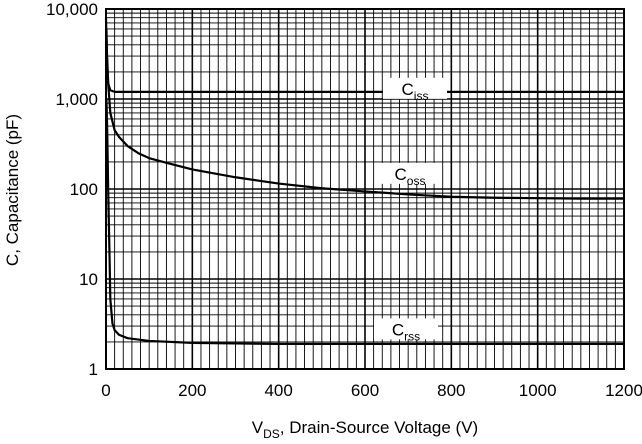 The width and height of the screenshot is (642, 444). What do you see at coordinates (84, 189) in the screenshot?
I see `y-tick-label: 100` at bounding box center [84, 189].